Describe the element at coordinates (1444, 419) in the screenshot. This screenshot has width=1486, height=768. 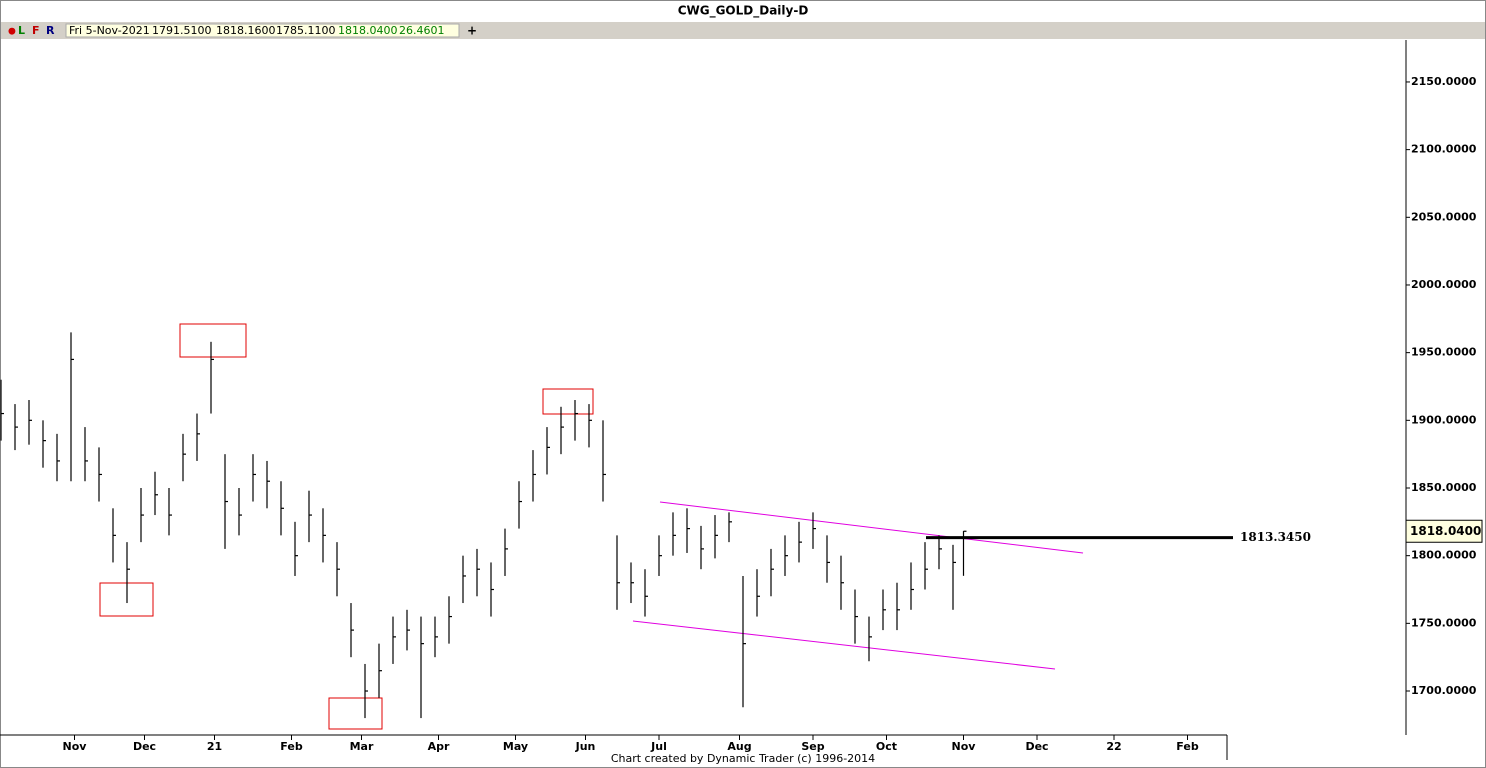
I see `y-tick-label: 1900.0000` at that location.